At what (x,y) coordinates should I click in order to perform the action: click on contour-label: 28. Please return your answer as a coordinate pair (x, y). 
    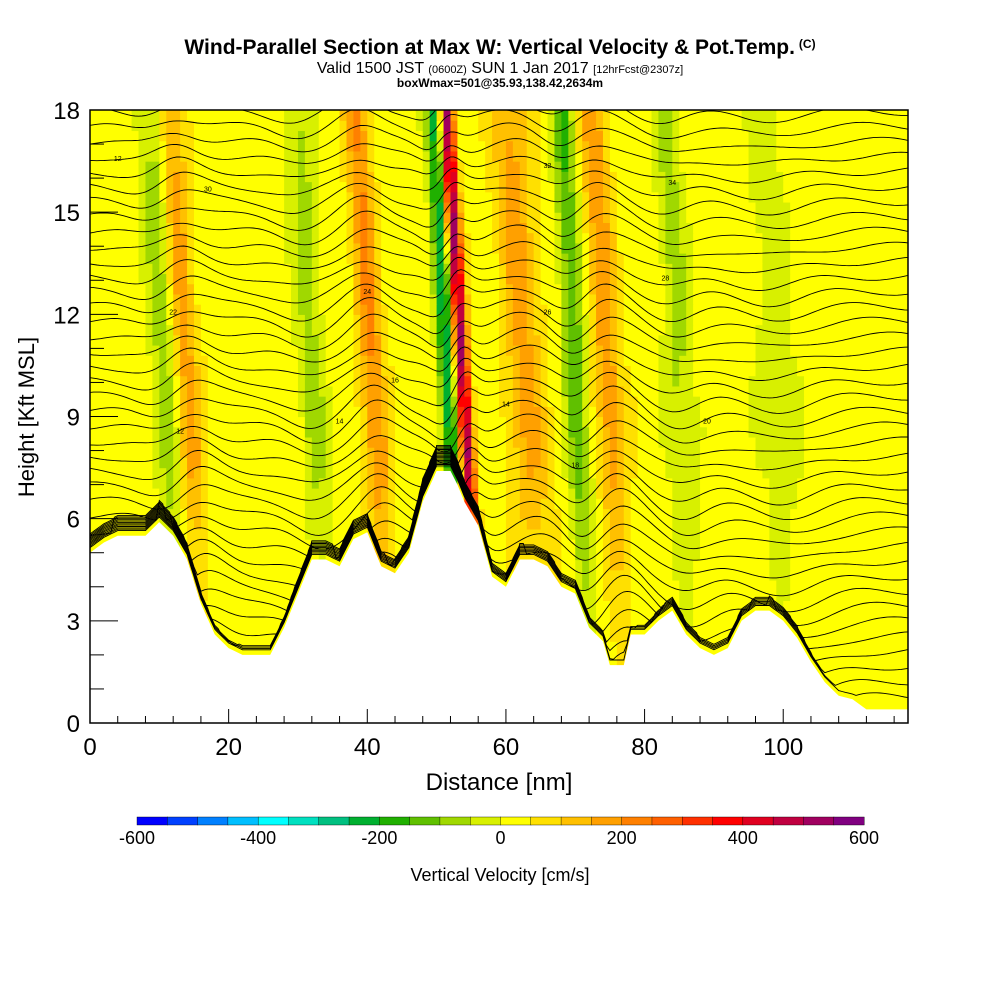
    Looking at the image, I should click on (665, 278).